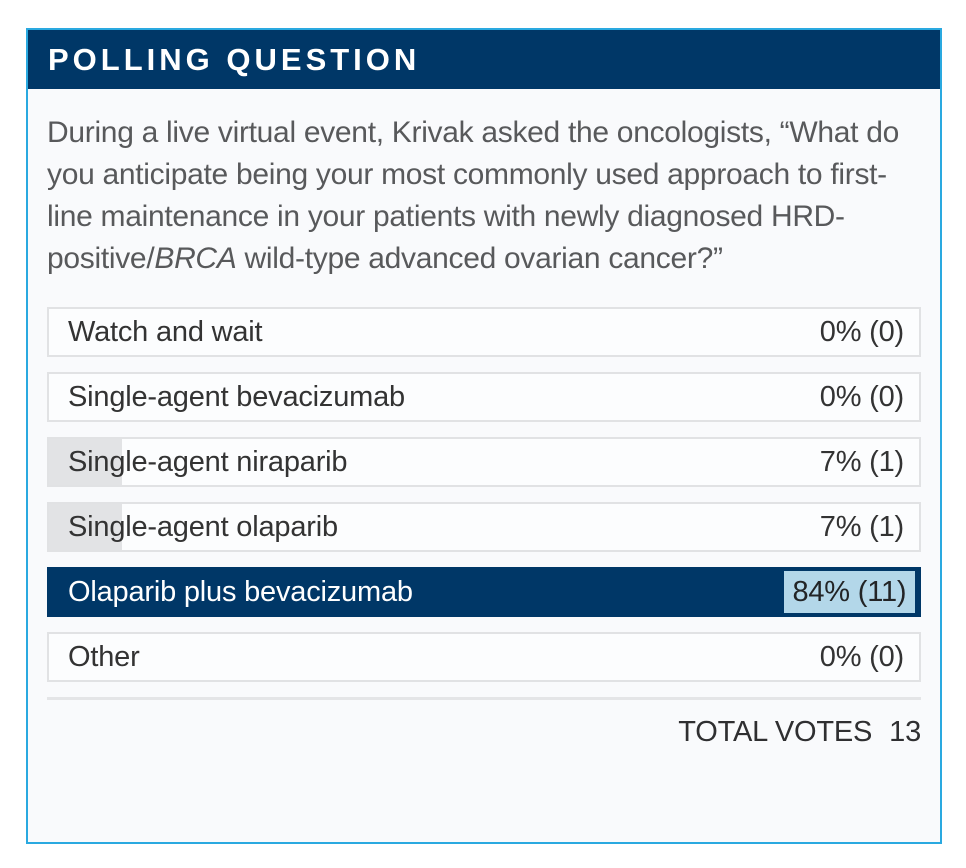 This screenshot has width=966, height=868. What do you see at coordinates (775, 732) in the screenshot?
I see `total-votes-label: TOTAL VOTES` at bounding box center [775, 732].